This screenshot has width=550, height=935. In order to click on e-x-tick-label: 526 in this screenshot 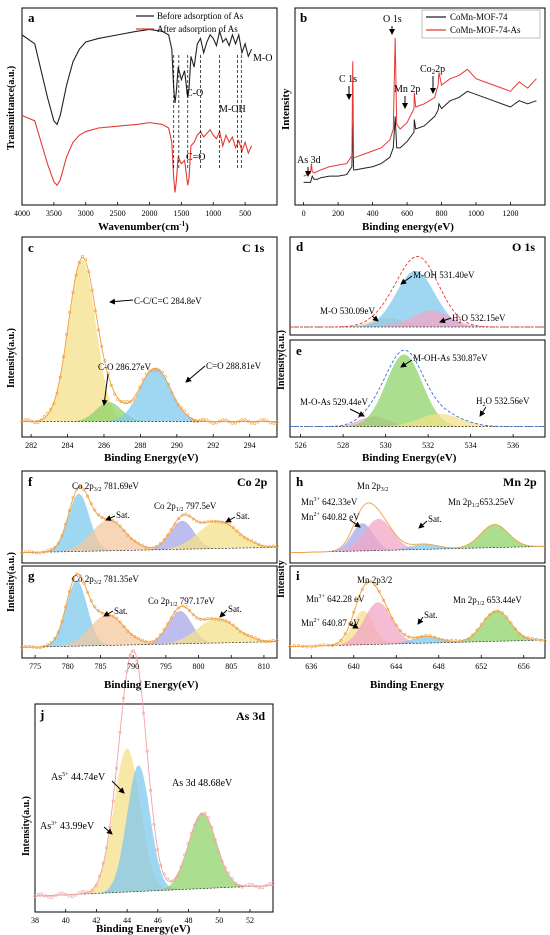, I will do `click(301, 445)`.